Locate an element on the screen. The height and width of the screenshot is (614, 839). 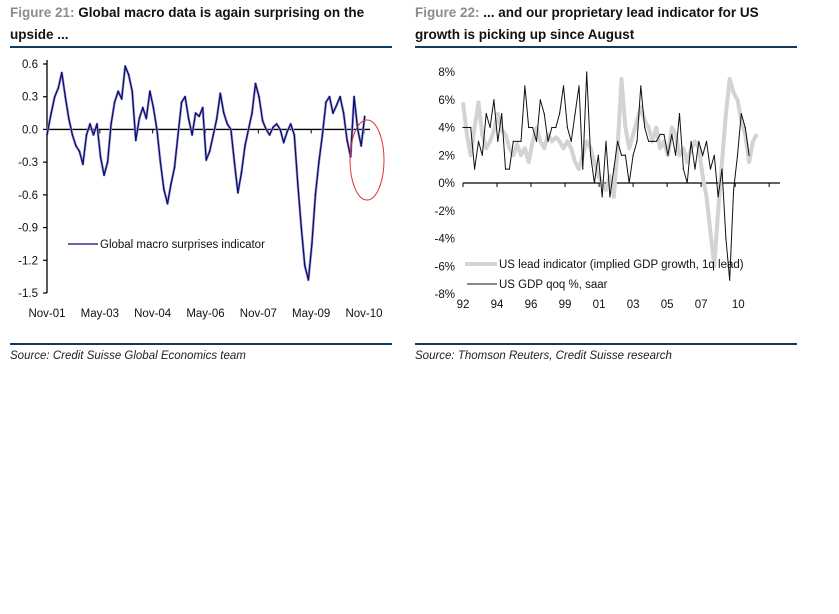
x-tick-label: 92 is located at coordinates (463, 305).